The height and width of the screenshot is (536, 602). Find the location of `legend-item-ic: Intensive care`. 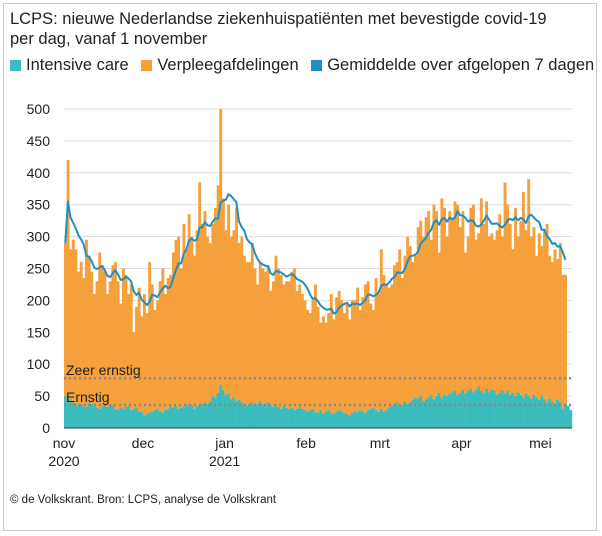

legend-item-ic: Intensive care is located at coordinates (69, 65).